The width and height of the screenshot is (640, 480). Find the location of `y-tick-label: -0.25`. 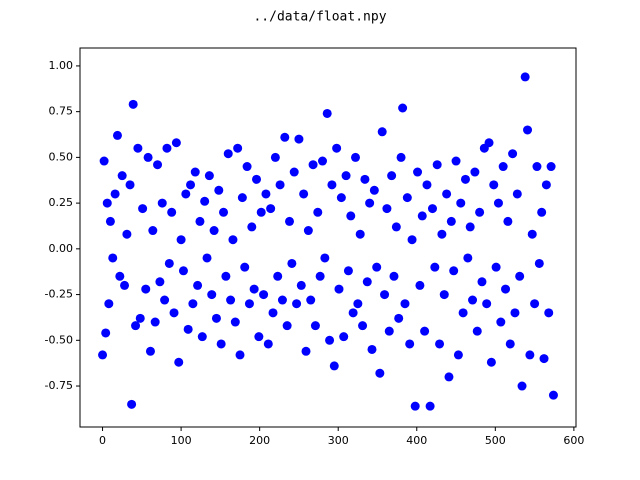

y-tick-label: -0.25 is located at coordinates (59, 294).